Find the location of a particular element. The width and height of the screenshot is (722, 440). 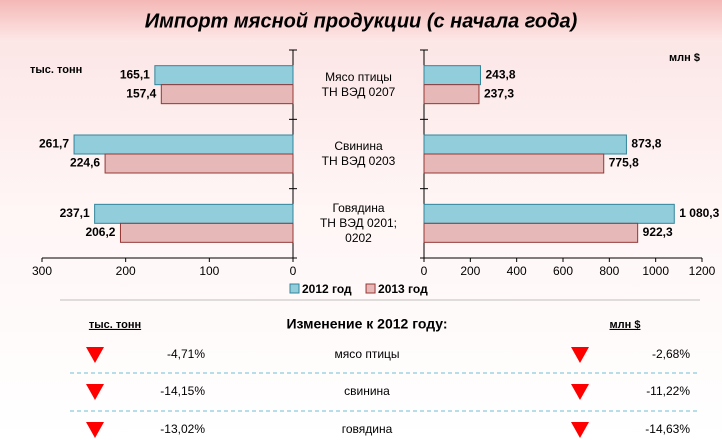

value-label: 873,8 is located at coordinates (646, 144).